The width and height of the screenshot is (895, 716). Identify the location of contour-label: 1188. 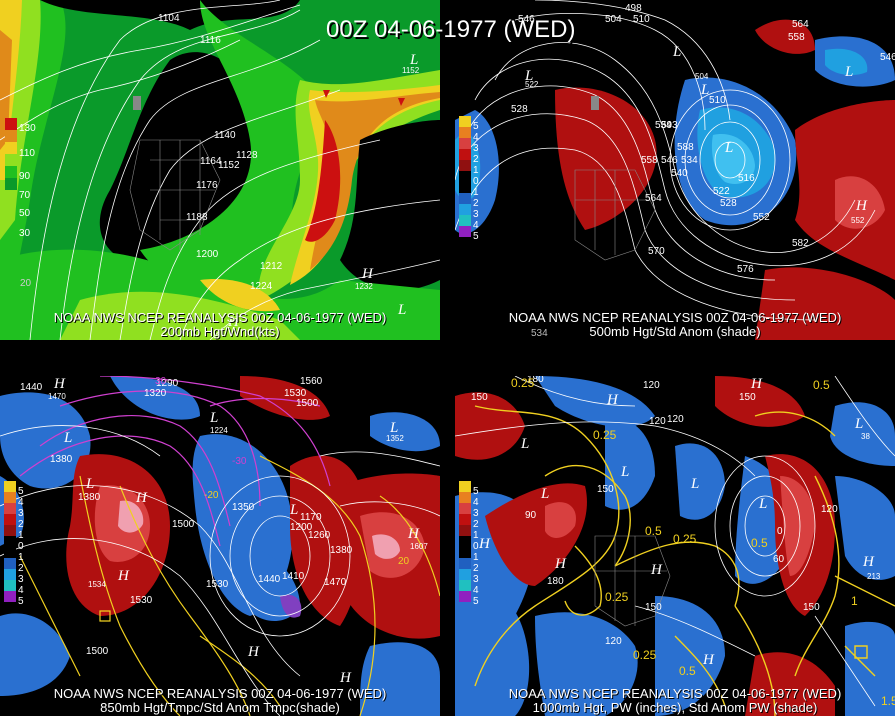
(197, 217).